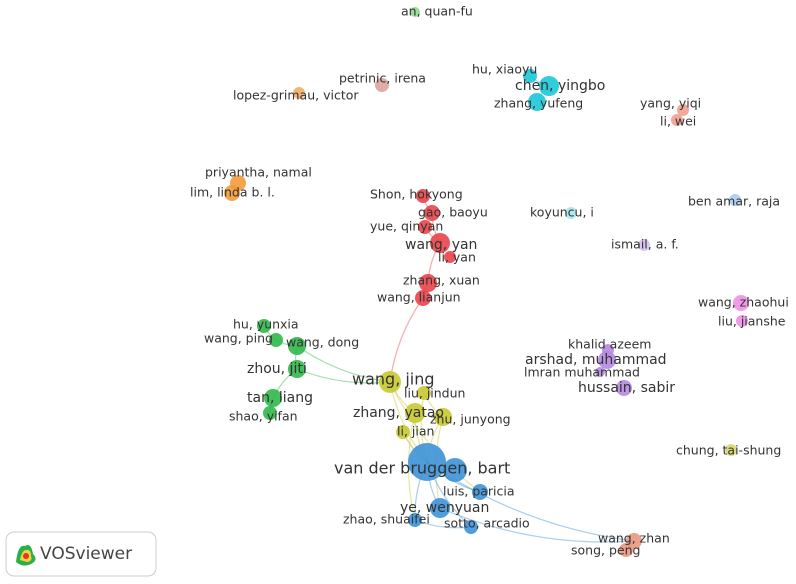  What do you see at coordinates (605, 550) in the screenshot?
I see `node-label: song, peng` at bounding box center [605, 550].